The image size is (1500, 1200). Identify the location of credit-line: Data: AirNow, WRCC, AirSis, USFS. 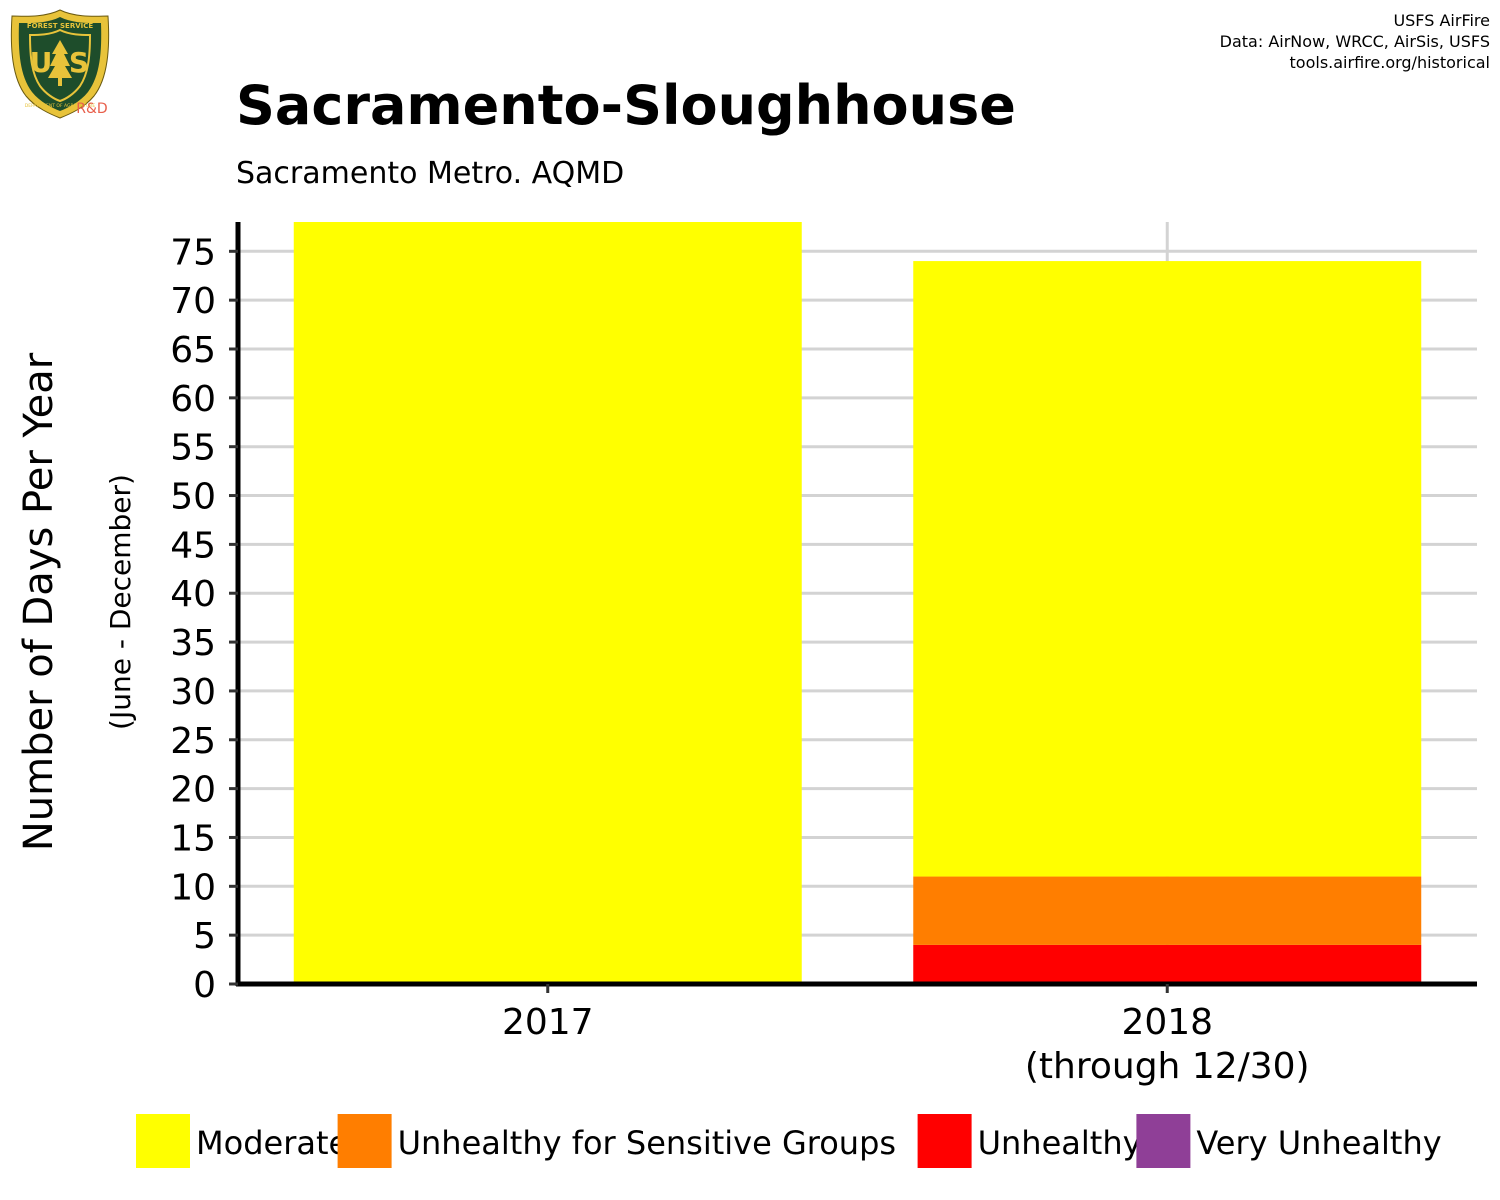
(1354, 41).